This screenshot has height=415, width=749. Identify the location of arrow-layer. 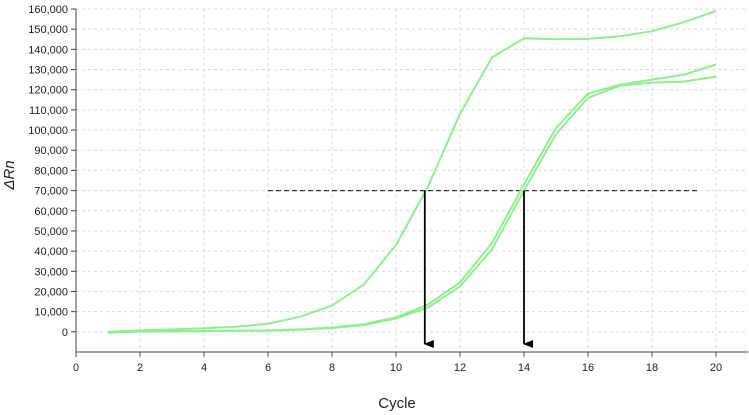
(478, 269).